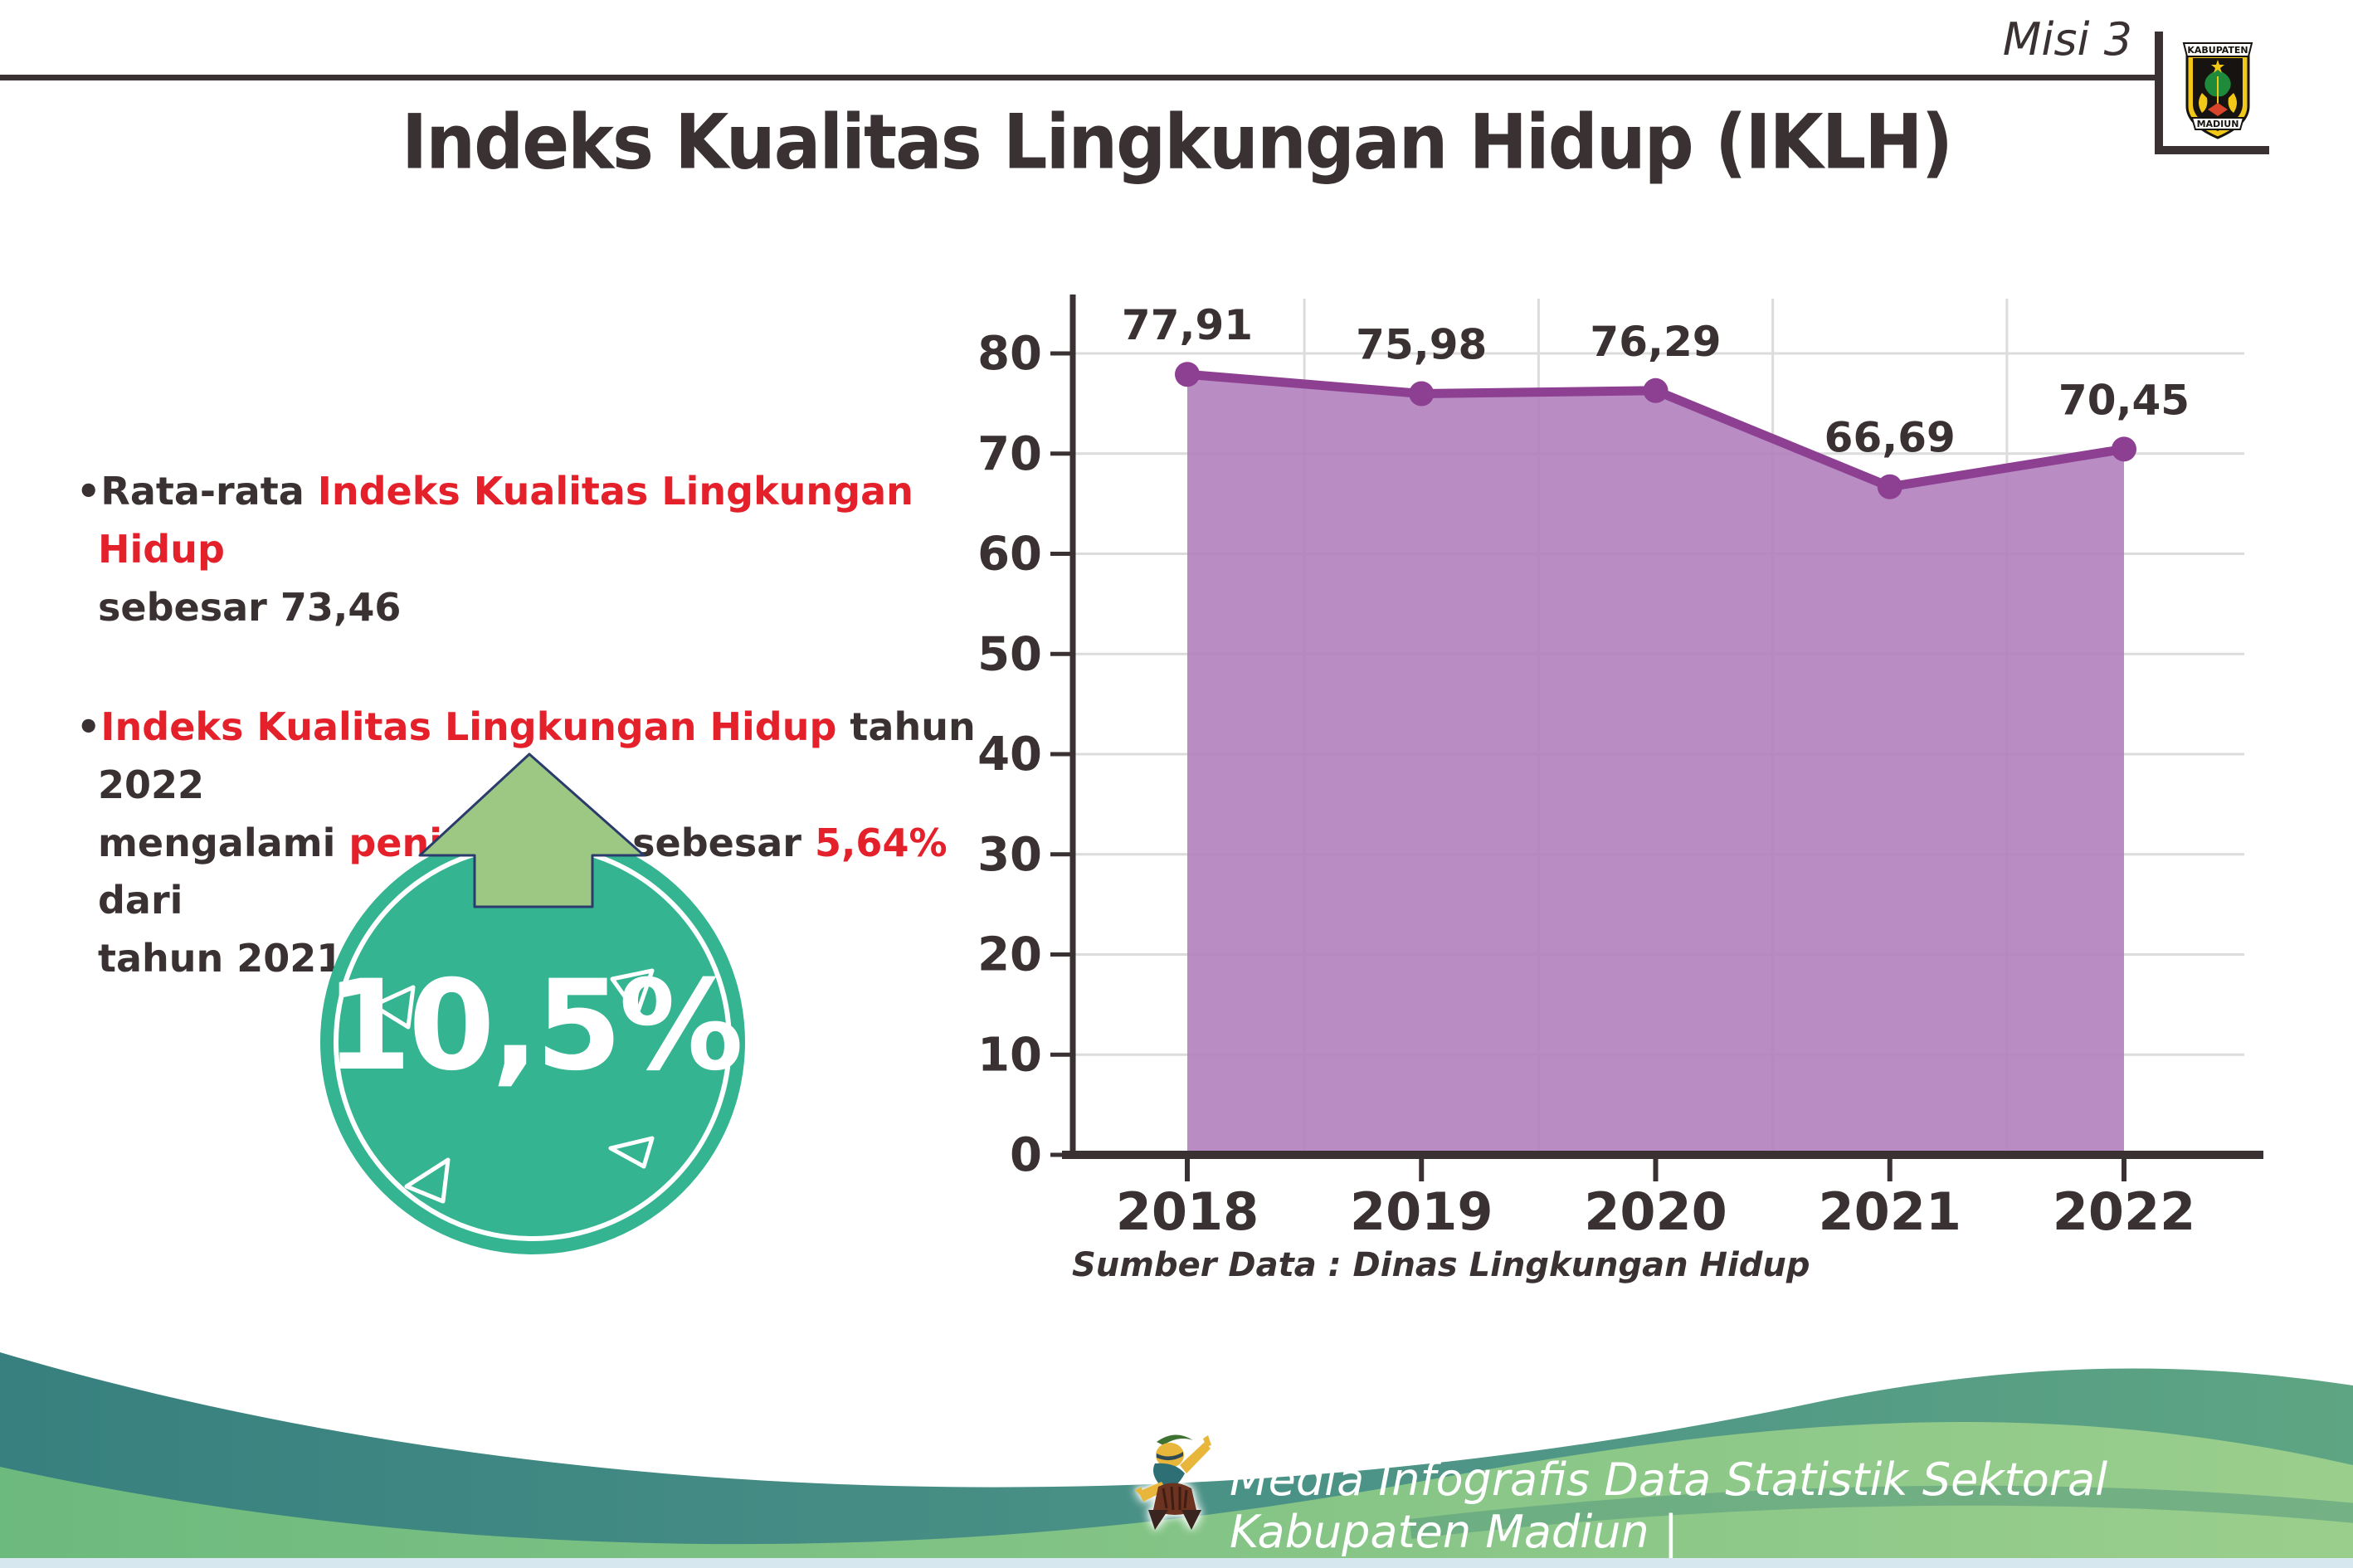 The height and width of the screenshot is (1568, 2353). I want to click on source-note: Sumber Data : Dinas Lingkungan Hidup, so click(1441, 1265).